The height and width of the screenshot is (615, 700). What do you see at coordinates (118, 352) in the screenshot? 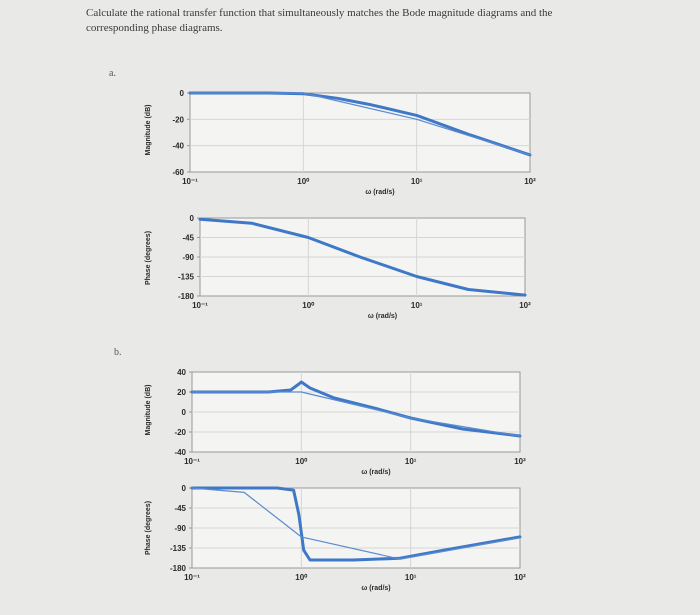
I see `part-b-label: b.` at bounding box center [118, 352].